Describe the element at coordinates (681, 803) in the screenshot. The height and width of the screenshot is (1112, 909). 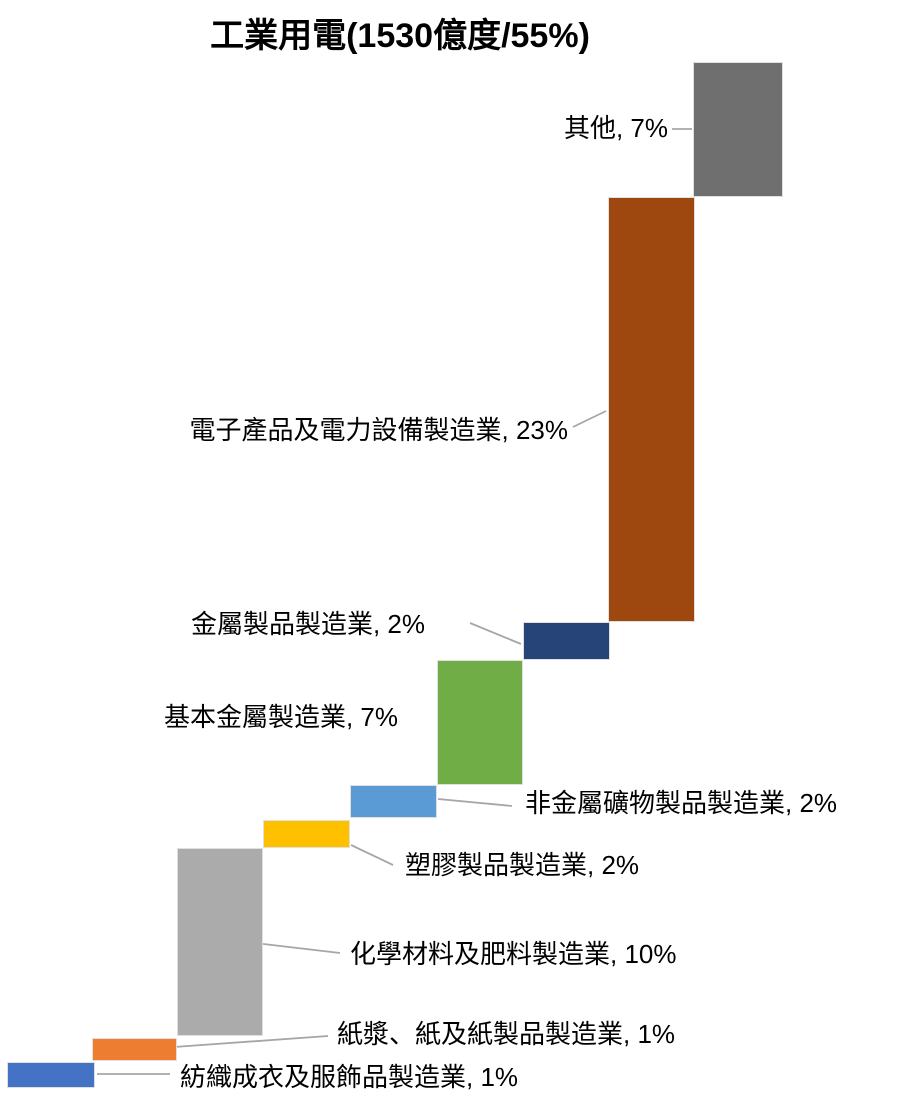
I see `label-non-metallic-mineral-products: 非金屬礦物製品製造業, 2%` at that location.